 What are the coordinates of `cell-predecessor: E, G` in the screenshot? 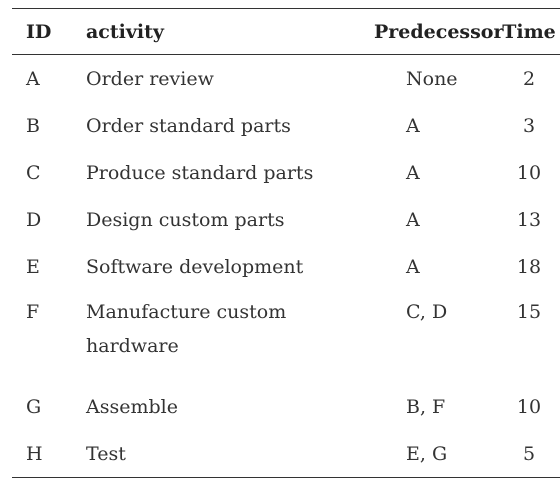 It's located at (427, 453).